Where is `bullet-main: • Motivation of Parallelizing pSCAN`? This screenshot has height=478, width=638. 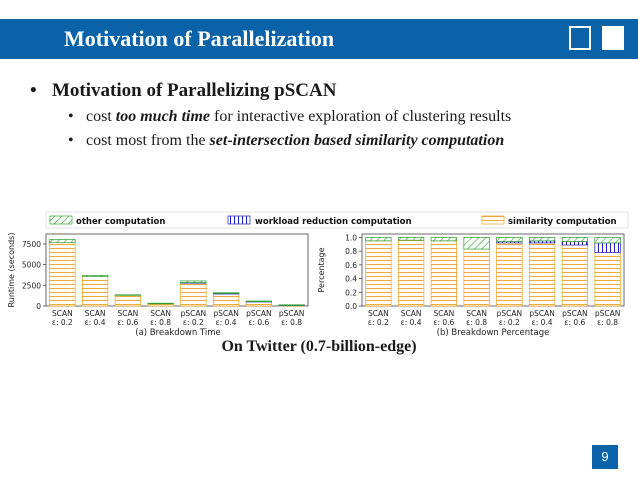
bullet-main: • Motivation of Parallelizing pSCAN is located at coordinates (183, 91).